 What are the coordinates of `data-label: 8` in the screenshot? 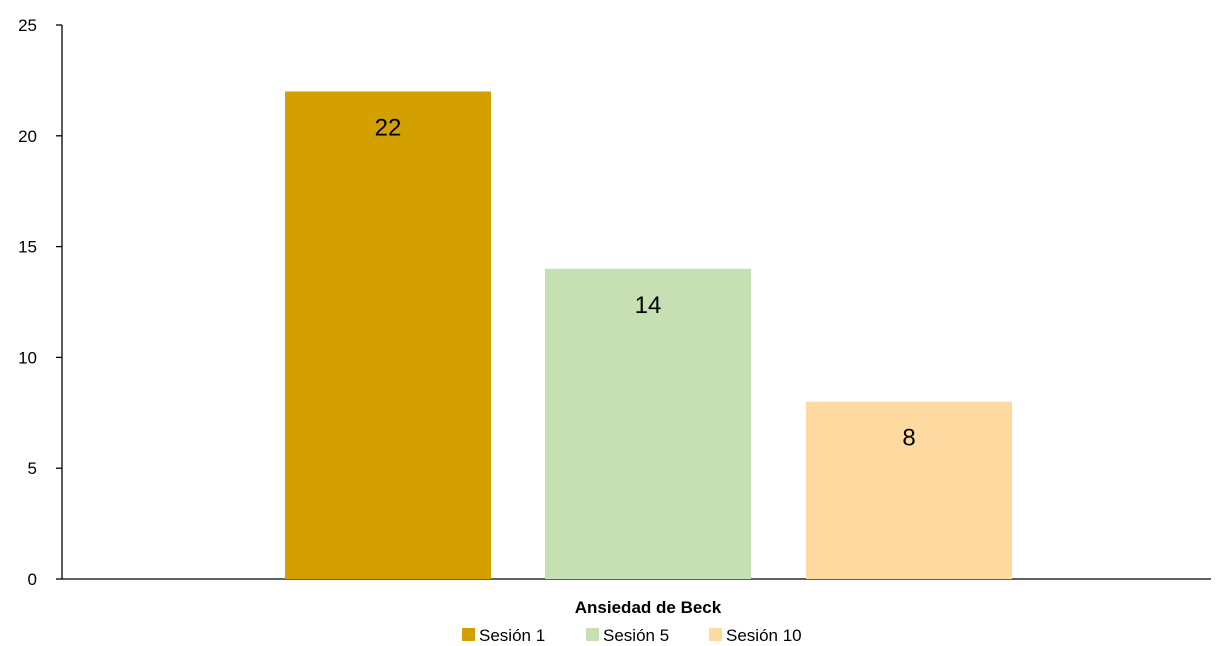 It's located at (908, 438).